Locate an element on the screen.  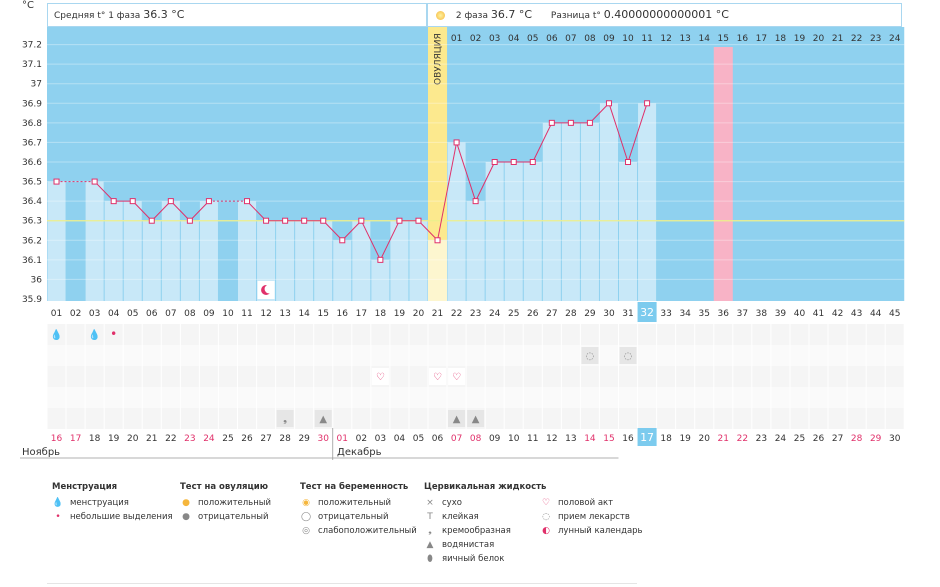
creamy-icon: ❟ is located at coordinates (430, 531).